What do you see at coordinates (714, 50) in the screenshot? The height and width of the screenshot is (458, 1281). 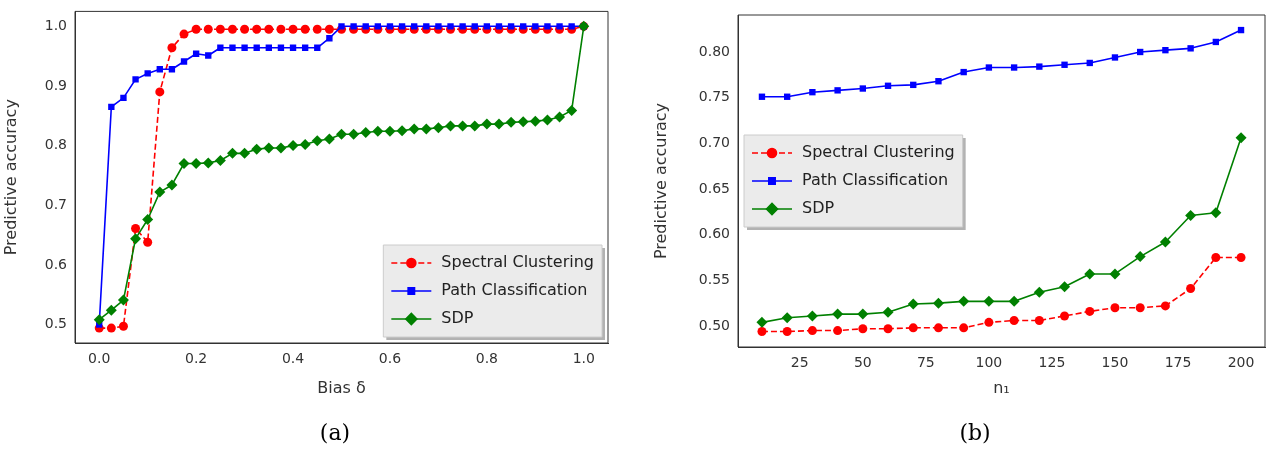 I see `y-tick-label: 0.80` at bounding box center [714, 50].